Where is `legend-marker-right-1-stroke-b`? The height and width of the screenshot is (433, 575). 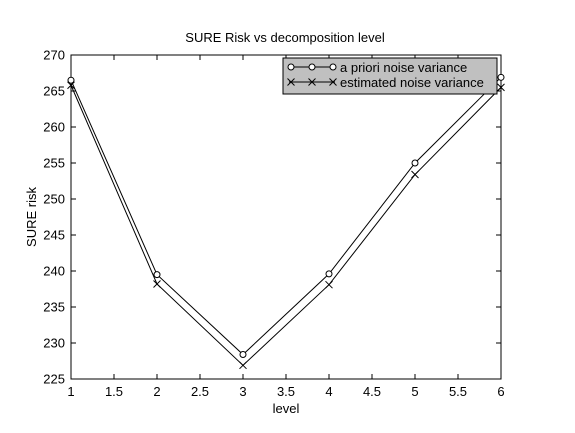 legend-marker-right-1-stroke-b is located at coordinates (333, 82).